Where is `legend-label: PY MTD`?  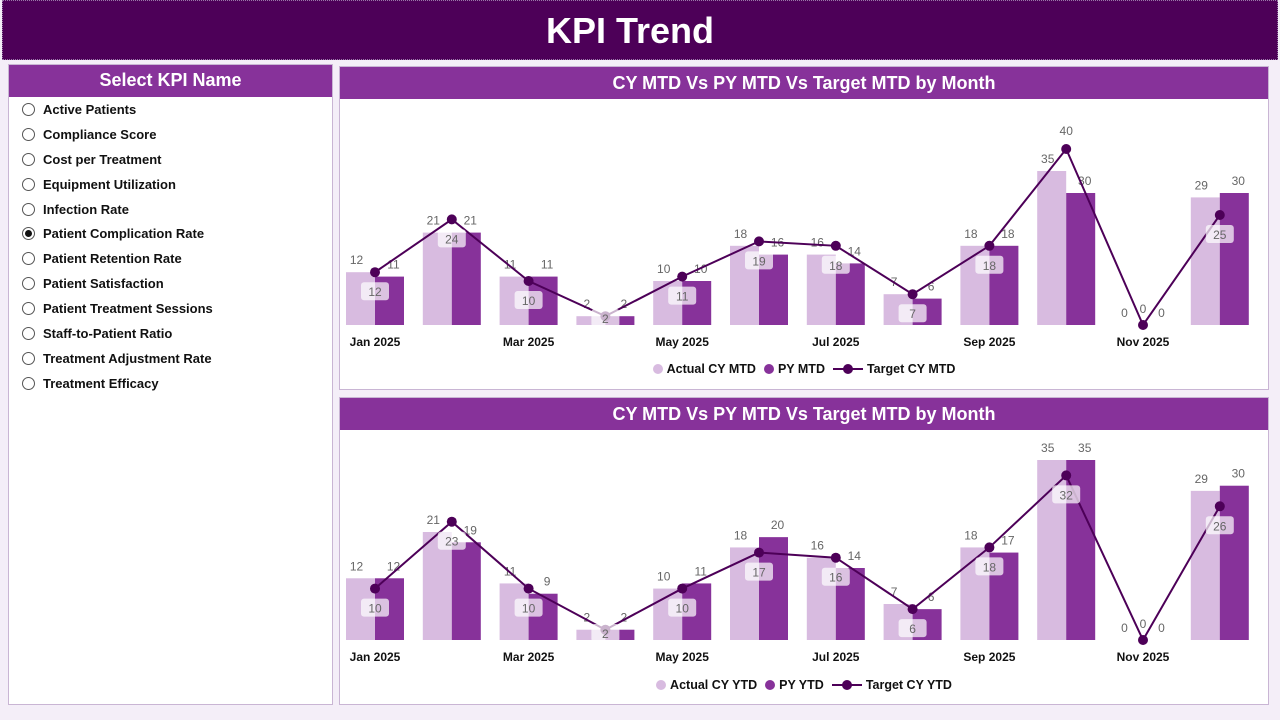 legend-label: PY MTD is located at coordinates (801, 369).